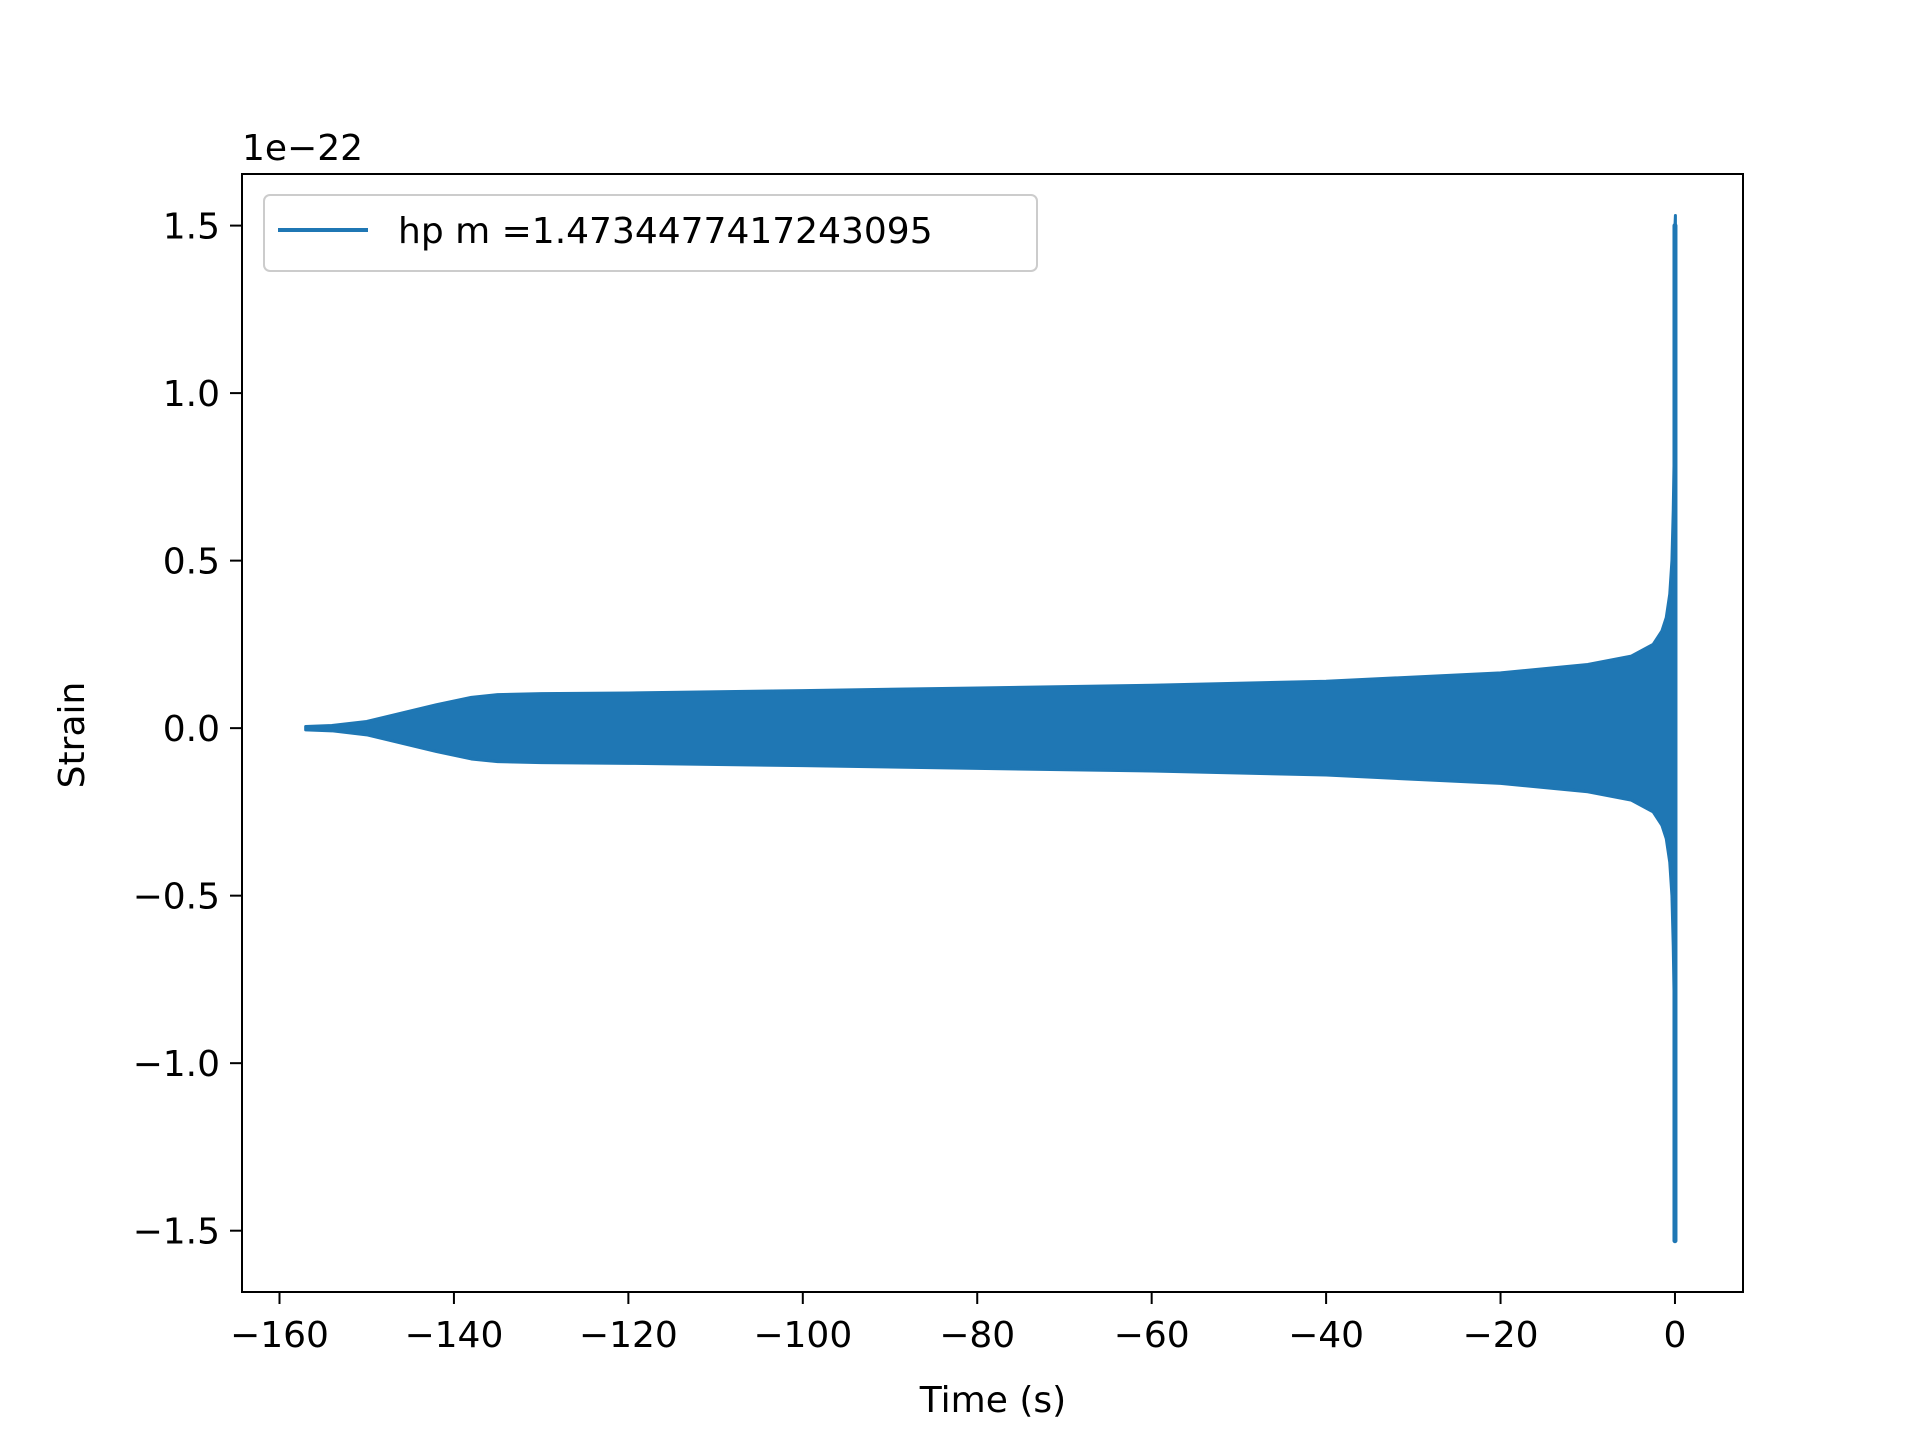 This screenshot has height=1440, width=1920. I want to click on x-tick-label: −120, so click(628, 1335).